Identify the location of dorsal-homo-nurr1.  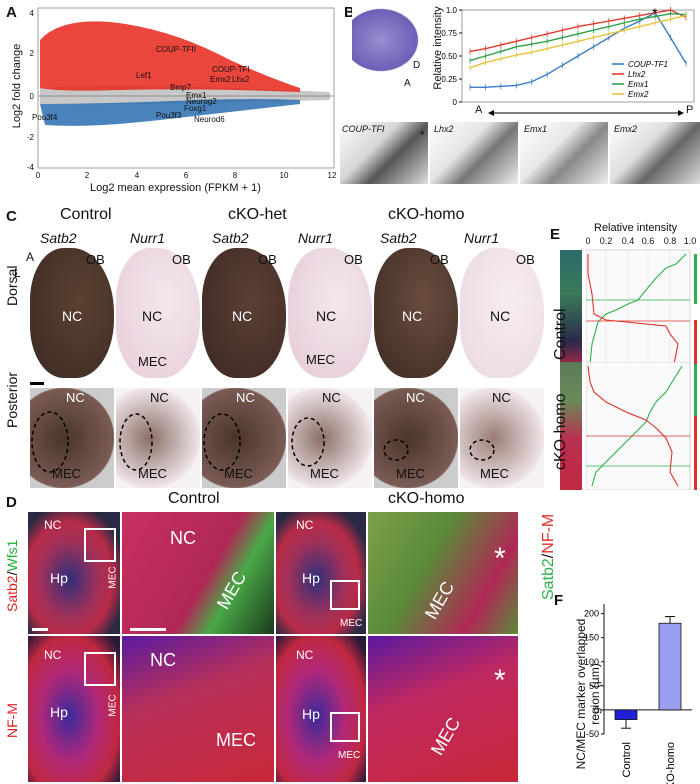
(502, 313).